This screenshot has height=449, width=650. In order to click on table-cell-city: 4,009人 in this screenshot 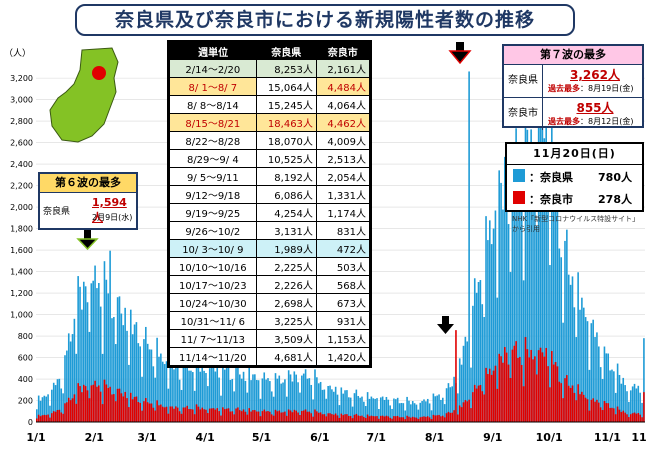, I will do `click(343, 140)`.